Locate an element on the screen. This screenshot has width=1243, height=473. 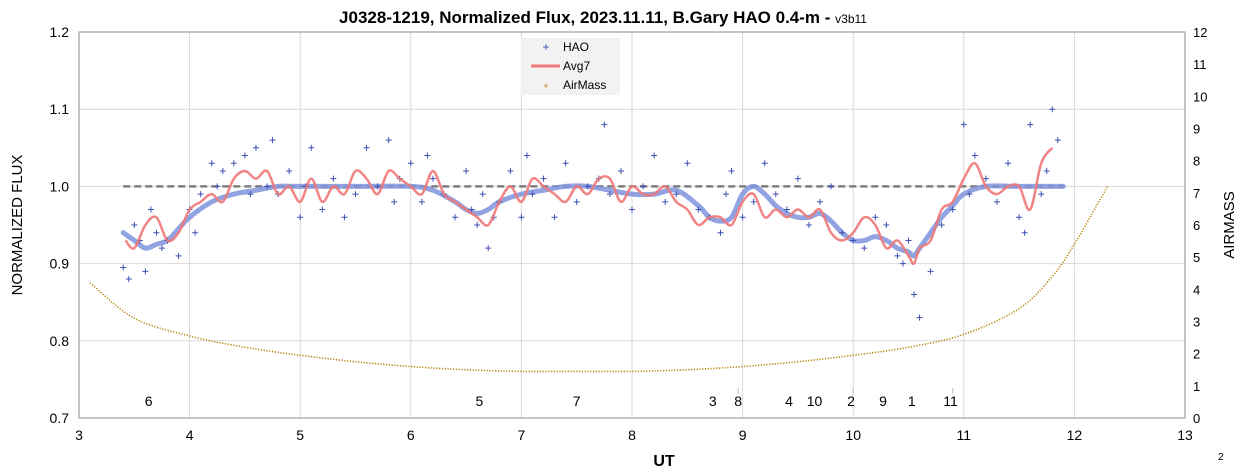
y2-tick-label: 9 is located at coordinates (1196, 129).